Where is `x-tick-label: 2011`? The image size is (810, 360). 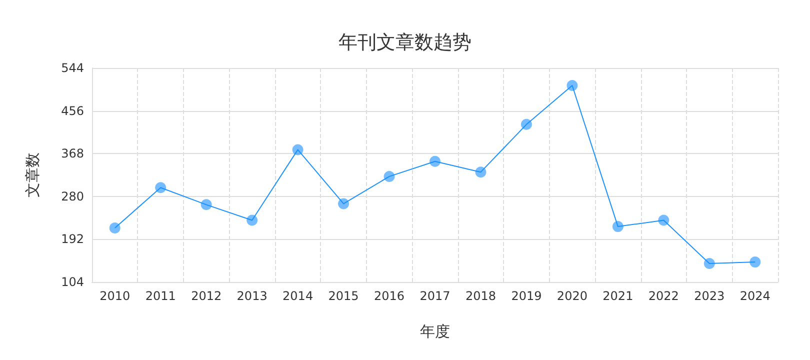 x-tick-label: 2011 is located at coordinates (160, 296).